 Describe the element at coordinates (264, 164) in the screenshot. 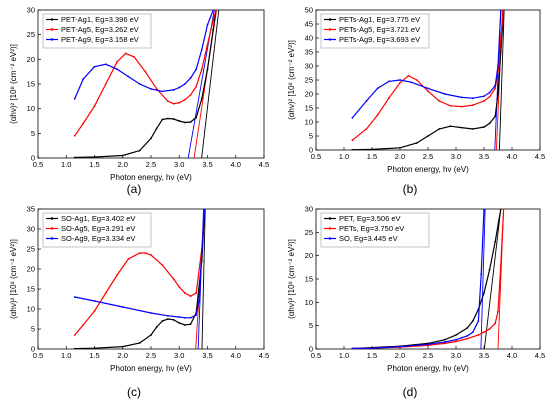

I see `x-tick-label: 4.5` at that location.